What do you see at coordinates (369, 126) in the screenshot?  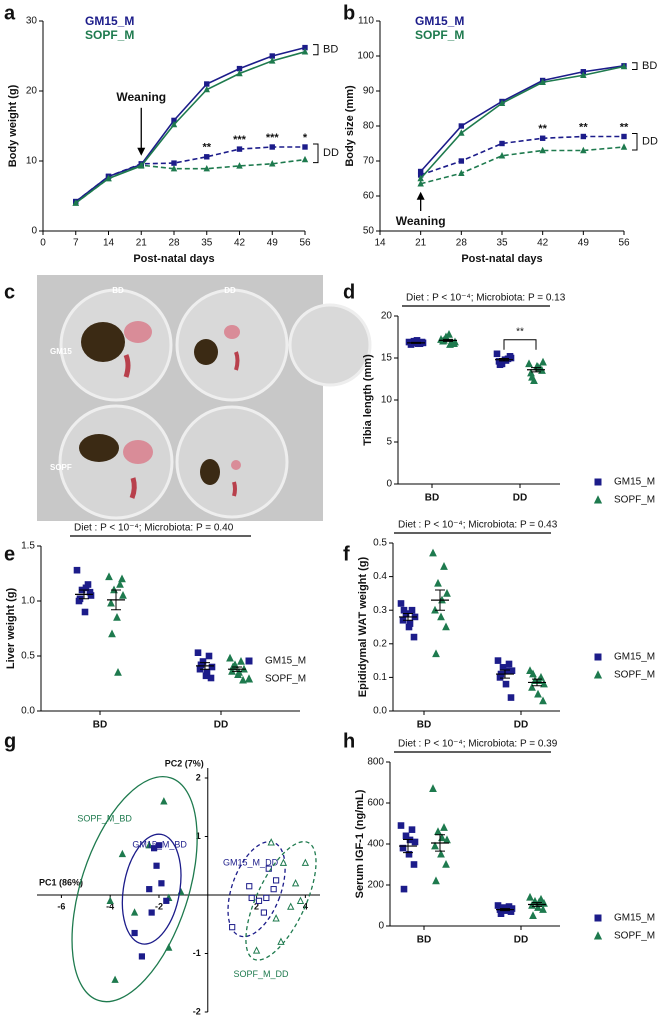 I see `y-tick-label: 80` at bounding box center [369, 126].